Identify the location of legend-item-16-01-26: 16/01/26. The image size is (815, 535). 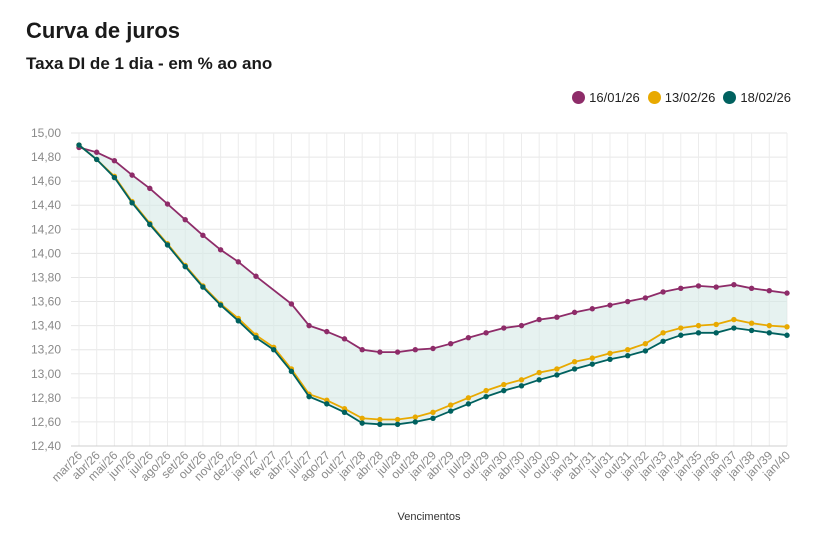
(606, 97).